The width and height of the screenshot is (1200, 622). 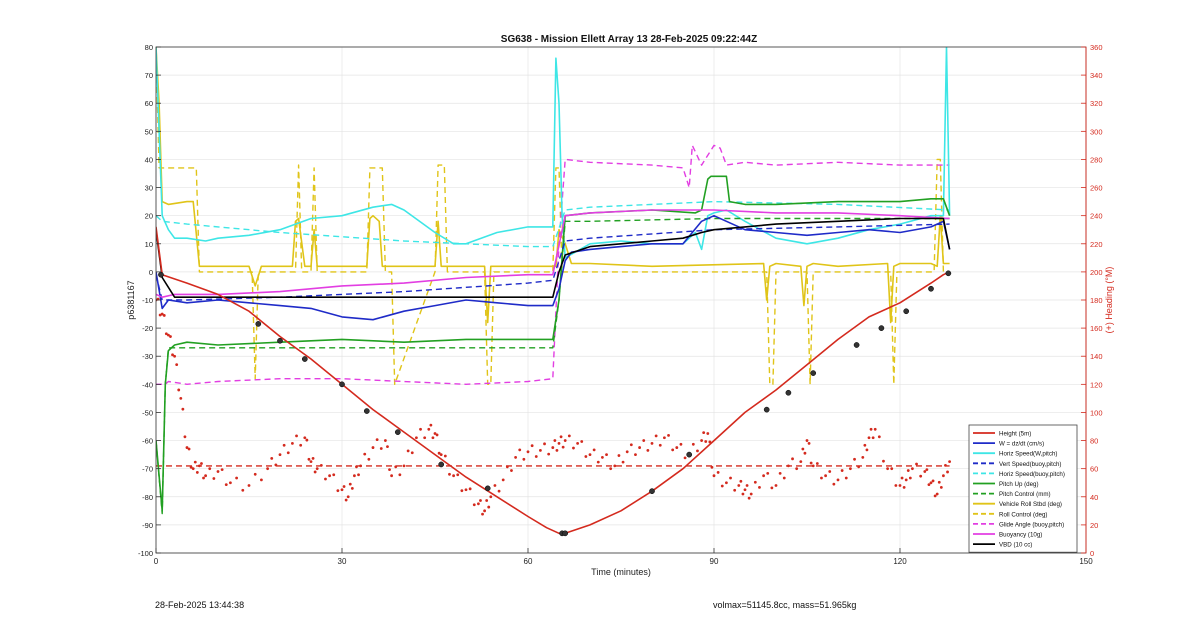 What do you see at coordinates (1023, 514) in the screenshot?
I see `legend-label-roll_dash: Roll Control (deg)` at bounding box center [1023, 514].